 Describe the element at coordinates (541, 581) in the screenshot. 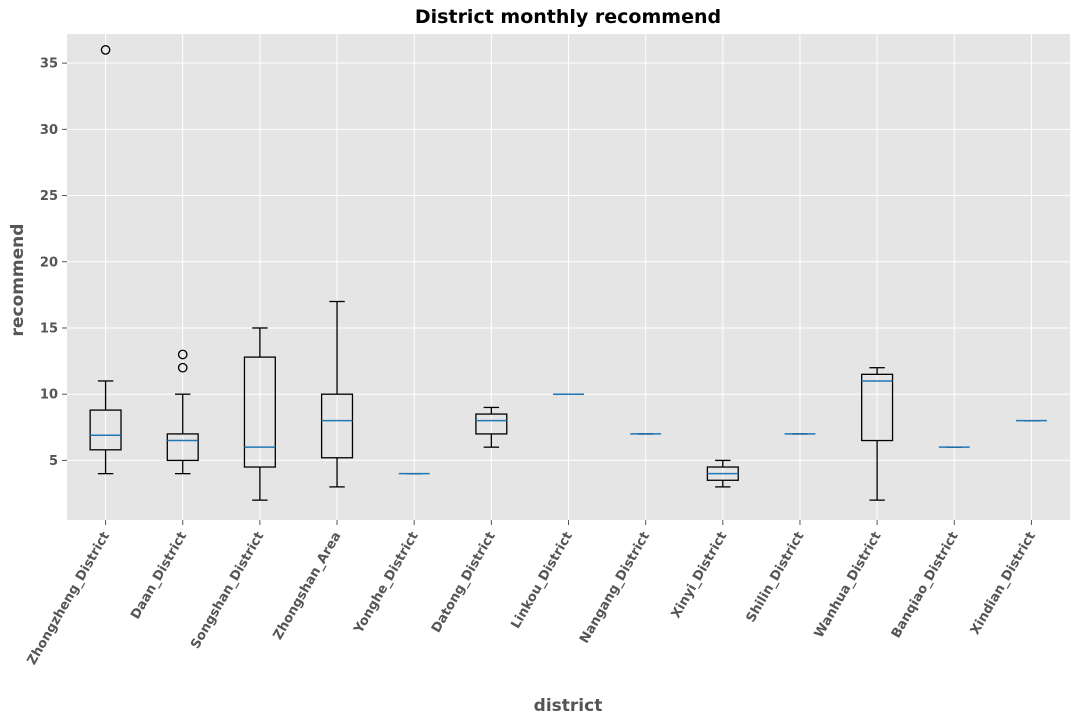

I see `x-tick-label: Linkou_District` at that location.